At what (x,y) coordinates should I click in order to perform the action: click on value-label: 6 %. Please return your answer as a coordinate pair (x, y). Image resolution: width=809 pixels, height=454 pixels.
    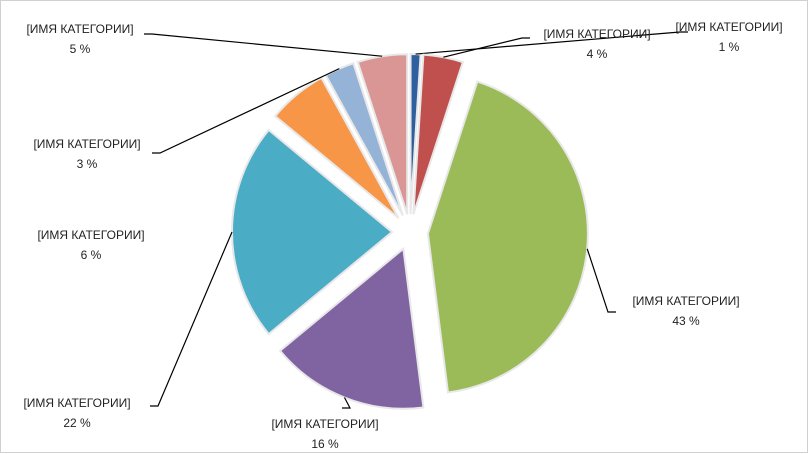
    Looking at the image, I should click on (91, 255).